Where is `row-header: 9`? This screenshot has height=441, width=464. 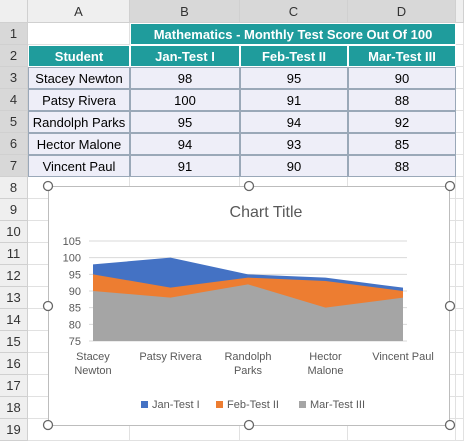
row-header: 9 is located at coordinates (14, 210).